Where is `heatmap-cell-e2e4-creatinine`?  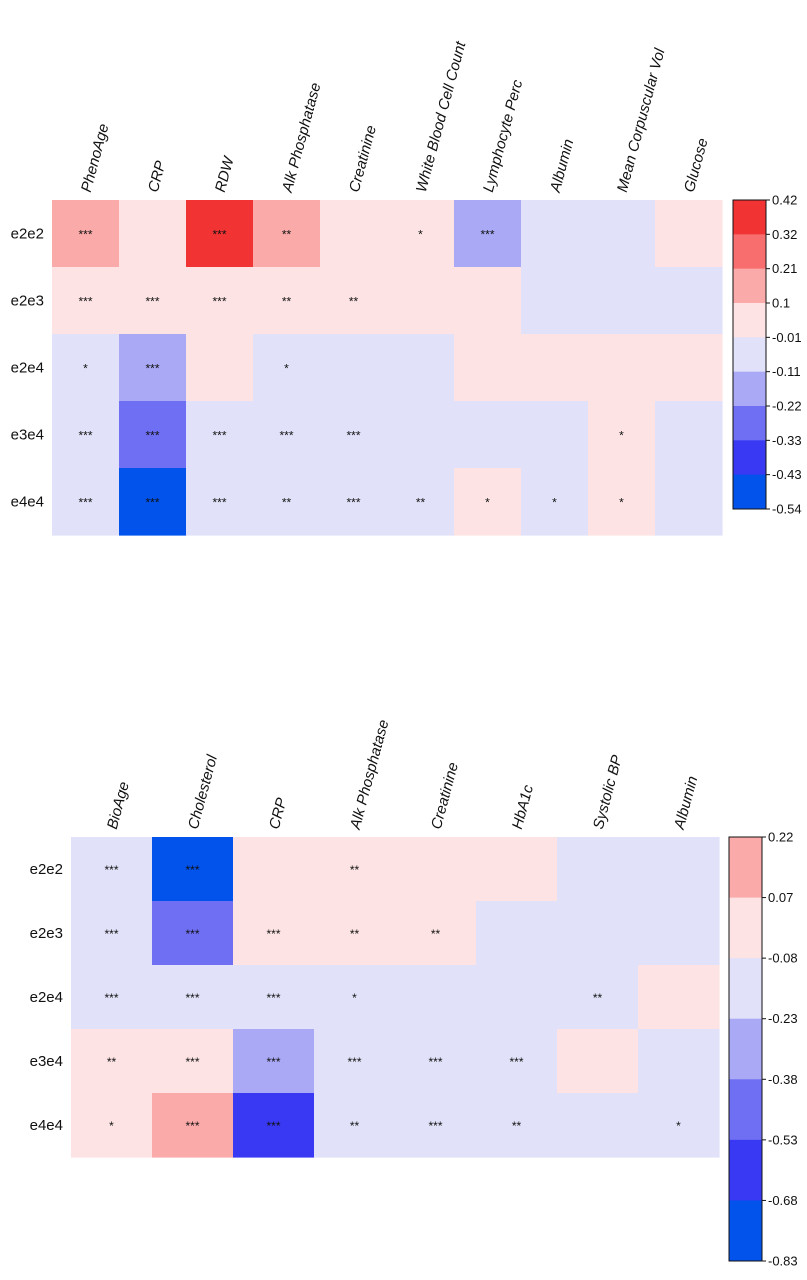
heatmap-cell-e2e4-creatinine is located at coordinates (354, 368).